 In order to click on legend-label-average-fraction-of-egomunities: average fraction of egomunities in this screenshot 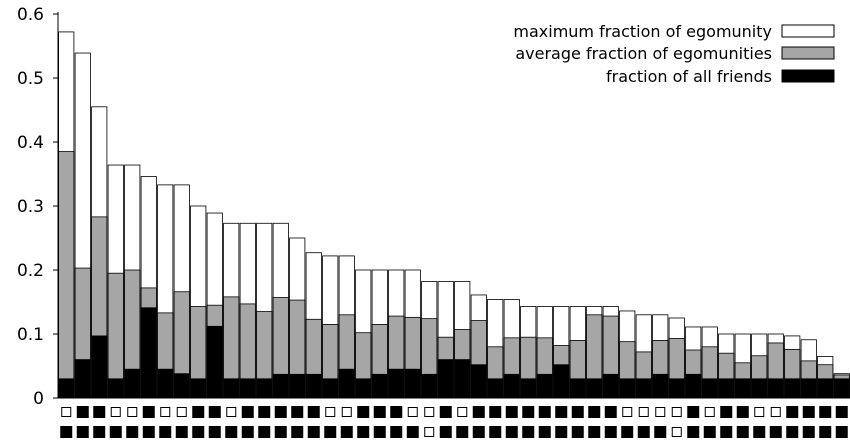, I will do `click(643, 53)`.